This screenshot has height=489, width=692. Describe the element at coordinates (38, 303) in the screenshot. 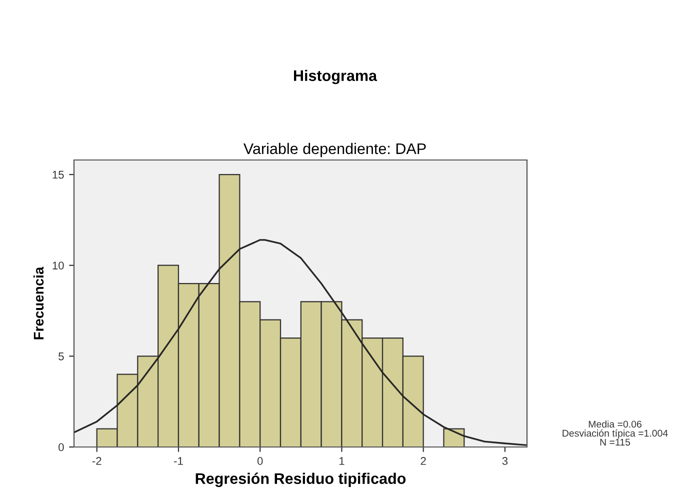

I see `y-axis-title: Frecuencia` at that location.